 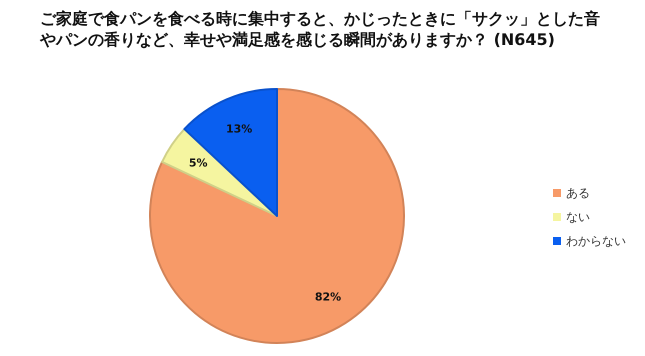 What do you see at coordinates (198, 163) in the screenshot?
I see `data-label: 5%` at bounding box center [198, 163].